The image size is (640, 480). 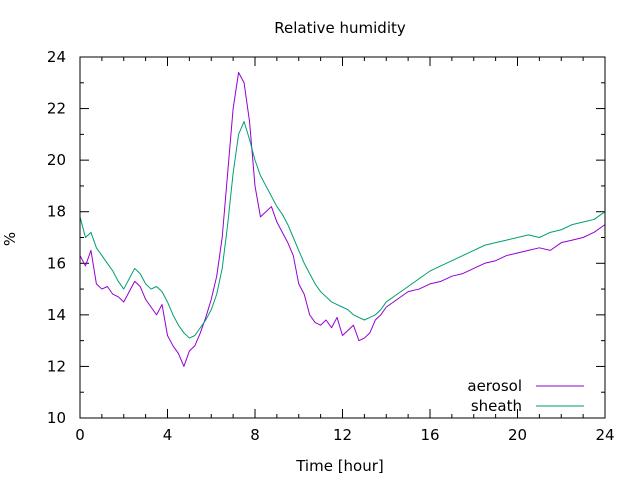 What do you see at coordinates (517, 435) in the screenshot?
I see `x-tick-label: 20` at bounding box center [517, 435].